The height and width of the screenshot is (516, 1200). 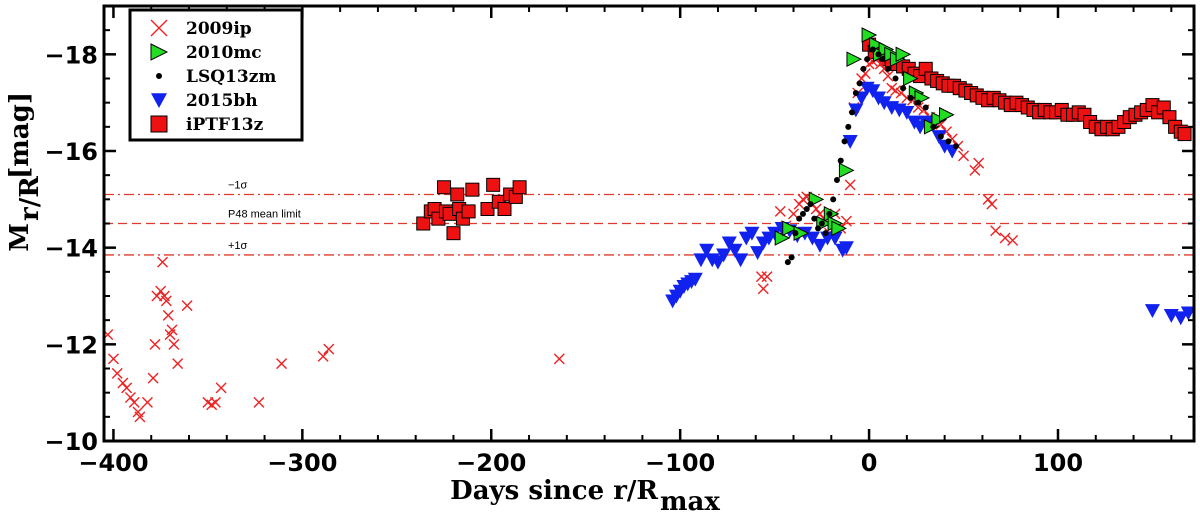 What do you see at coordinates (302, 463) in the screenshot?
I see `x-tick-label: −300` at bounding box center [302, 463].